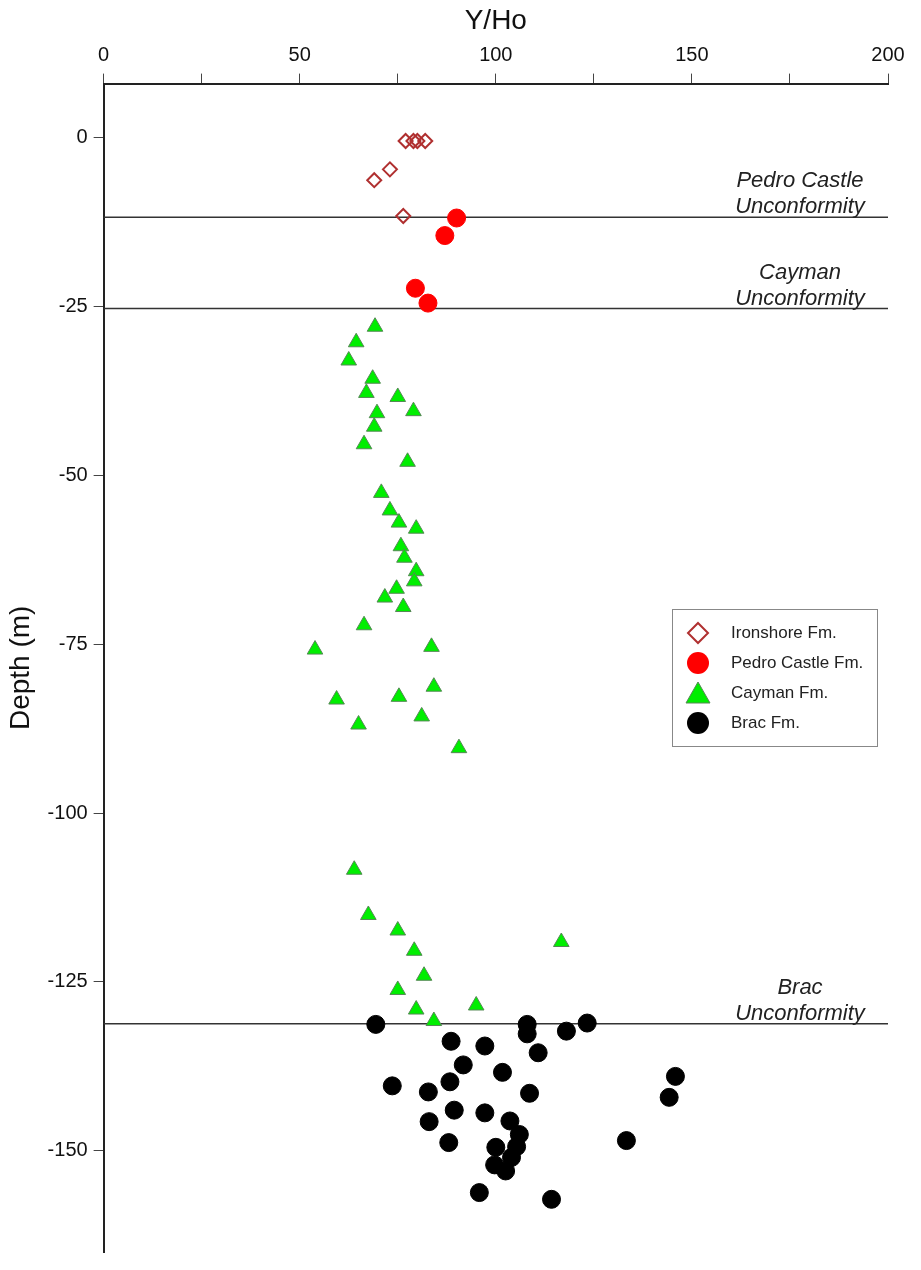  What do you see at coordinates (801, 284) in the screenshot?
I see `ref-line-label: Cayman Unconformity` at bounding box center [801, 284].